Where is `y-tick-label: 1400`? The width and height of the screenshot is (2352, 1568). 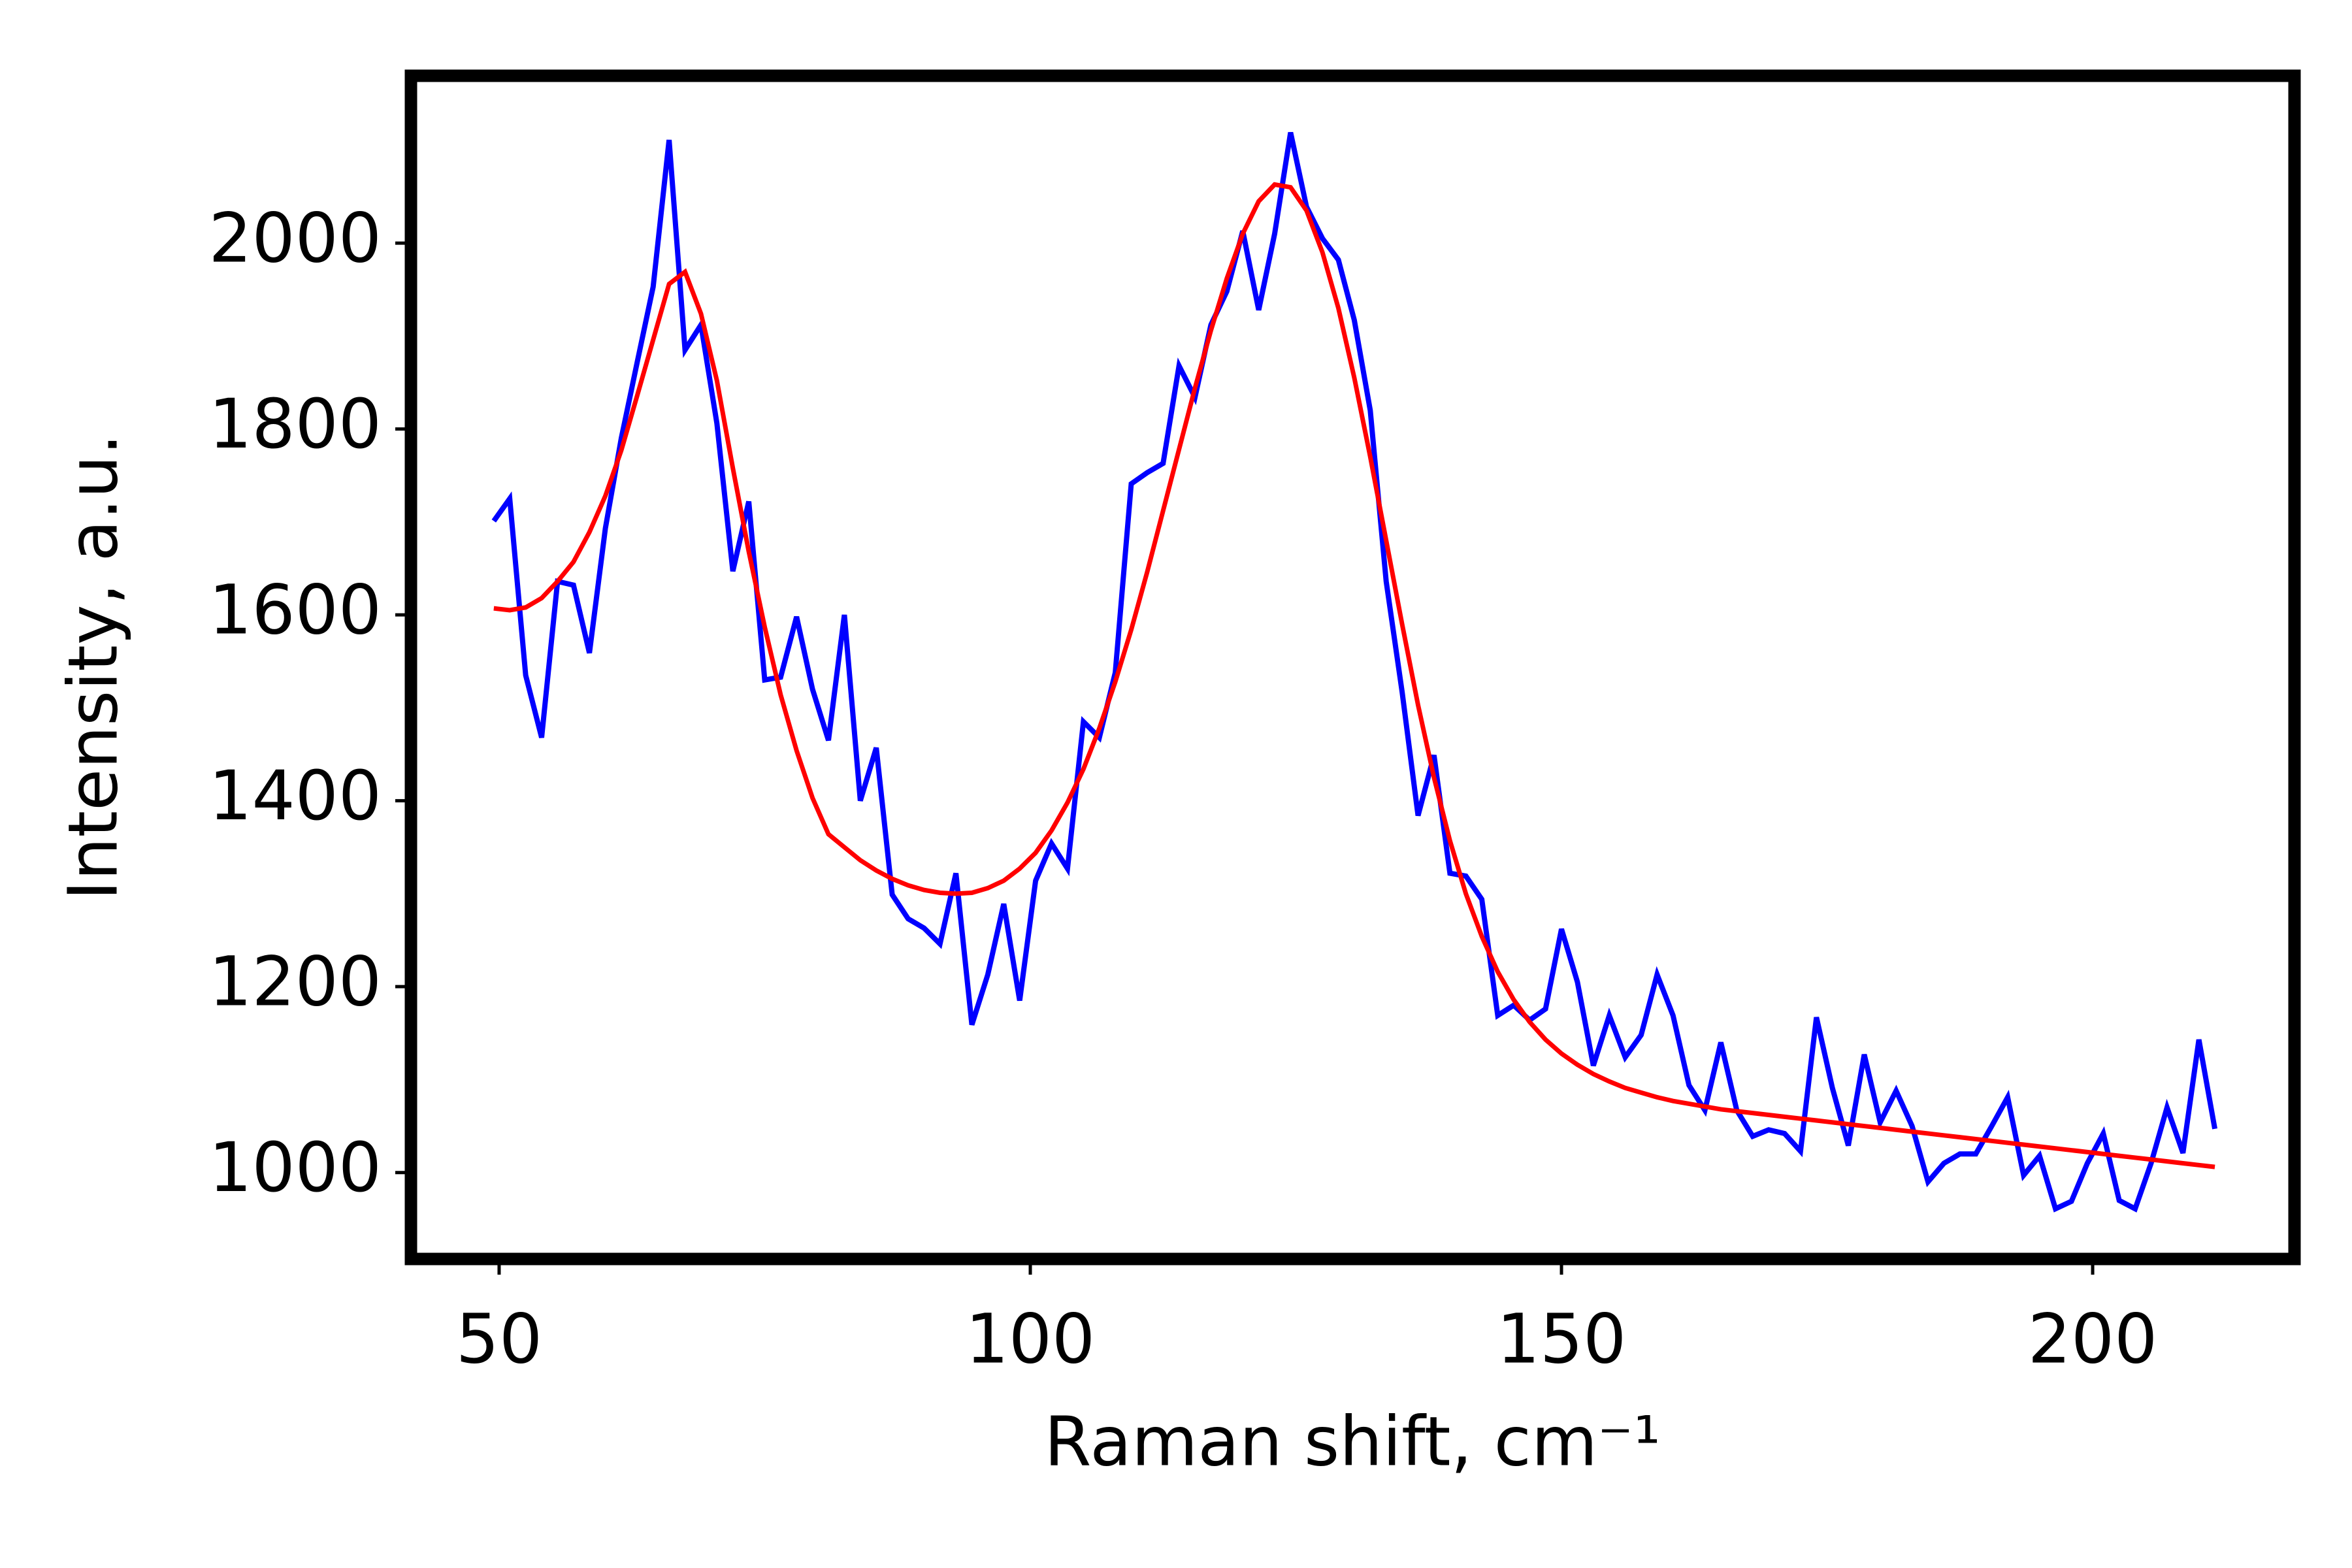 y-tick-label: 1400 is located at coordinates (295, 796).